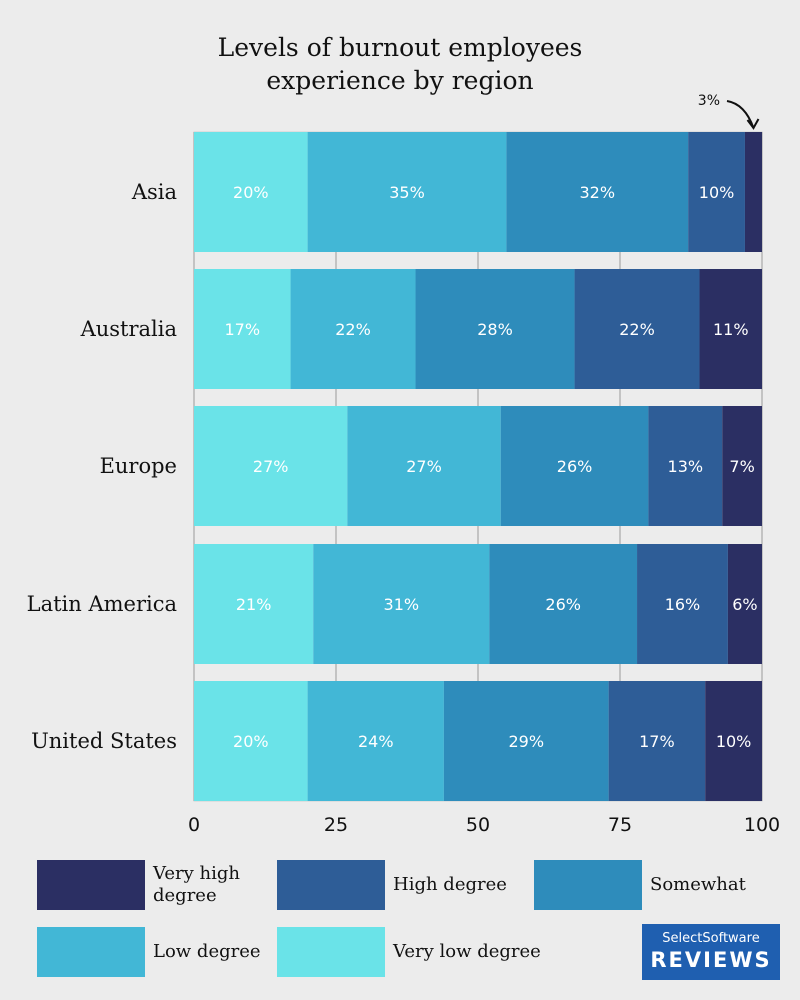  I want to click on bar-latin-america-very-low-degree, so click(254, 604).